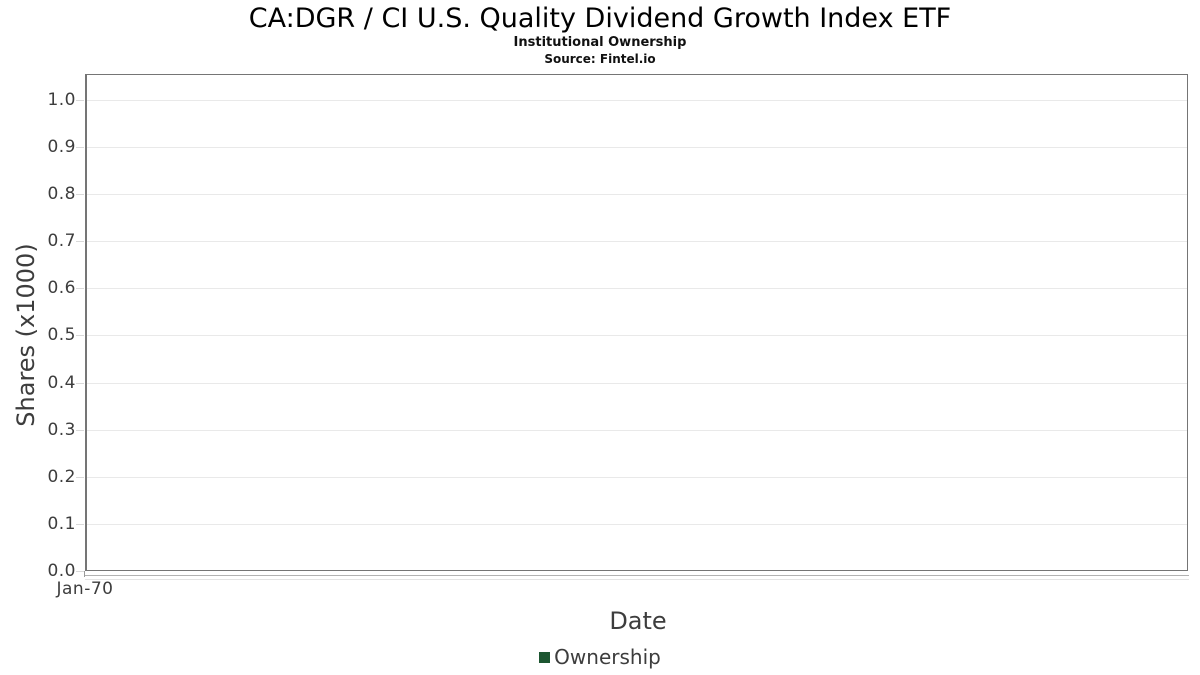  What do you see at coordinates (61, 335) in the screenshot?
I see `y-tick-label: 0.5` at bounding box center [61, 335].